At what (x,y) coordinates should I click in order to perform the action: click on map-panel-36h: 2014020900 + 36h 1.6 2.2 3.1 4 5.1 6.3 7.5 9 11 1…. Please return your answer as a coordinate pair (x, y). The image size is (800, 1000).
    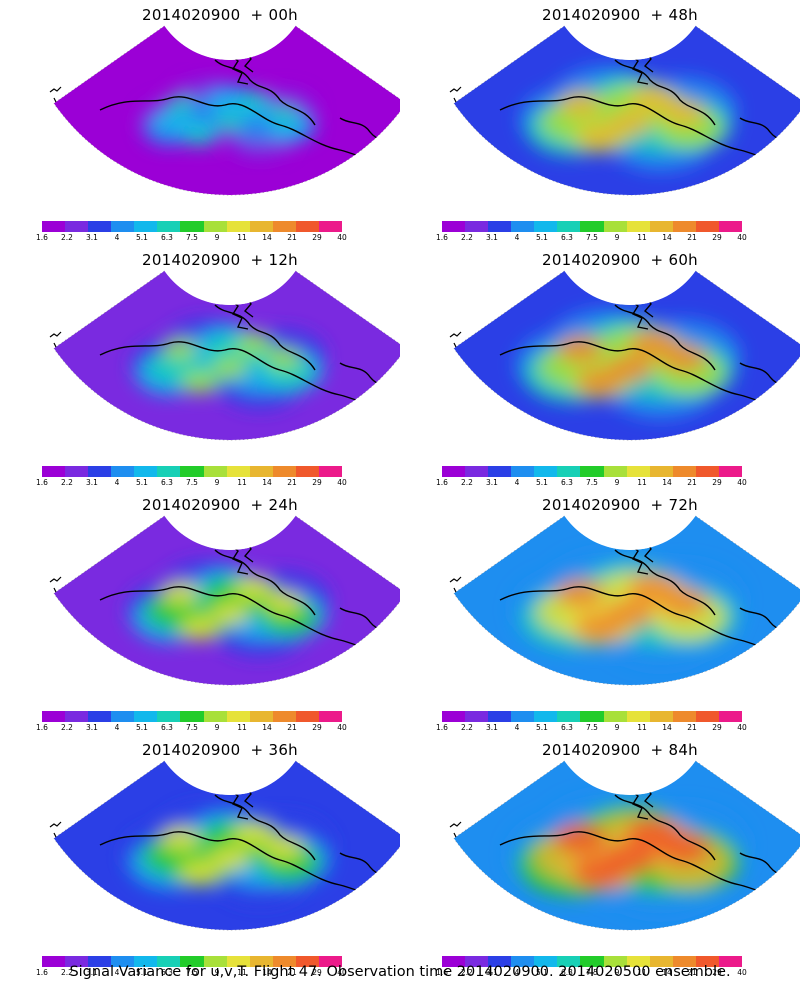
    Looking at the image, I should click on (218, 857).